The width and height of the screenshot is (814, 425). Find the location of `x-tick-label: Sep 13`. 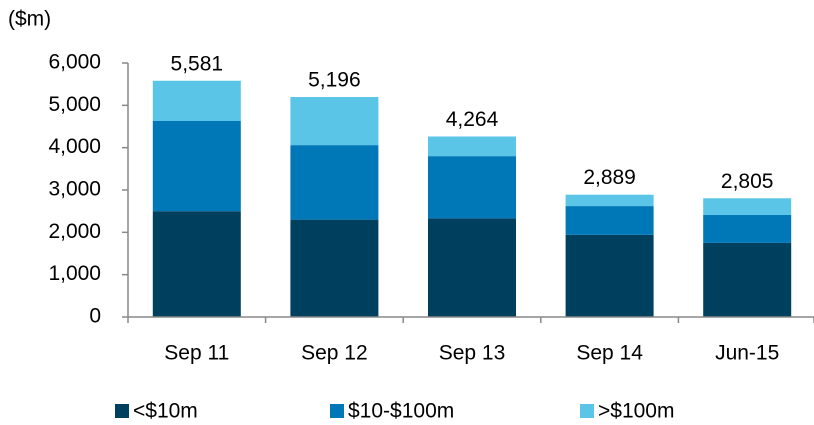

x-tick-label: Sep 13 is located at coordinates (472, 353).